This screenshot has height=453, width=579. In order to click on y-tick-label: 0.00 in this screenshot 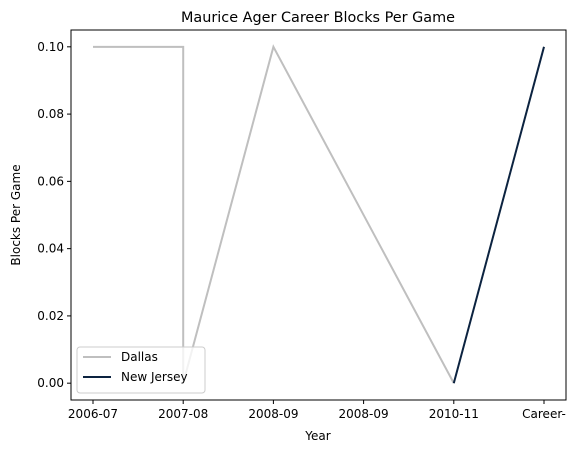, I will do `click(50, 383)`.